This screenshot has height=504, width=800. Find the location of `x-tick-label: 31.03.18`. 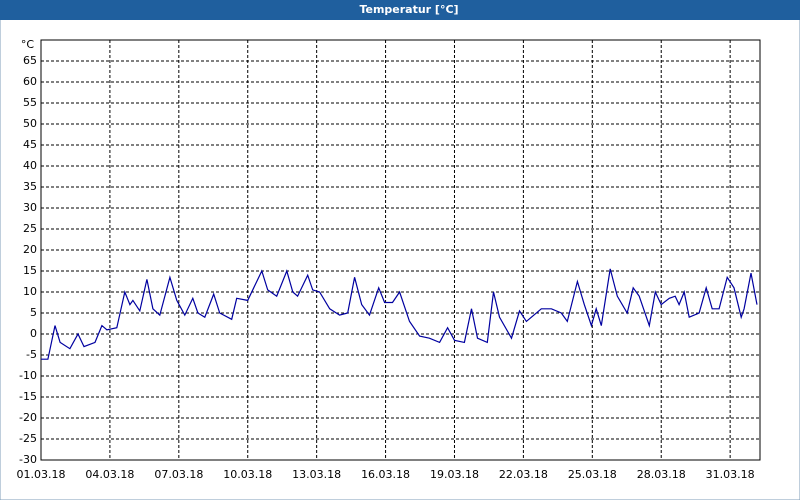

x-tick-label: 31.03.18 is located at coordinates (730, 474).